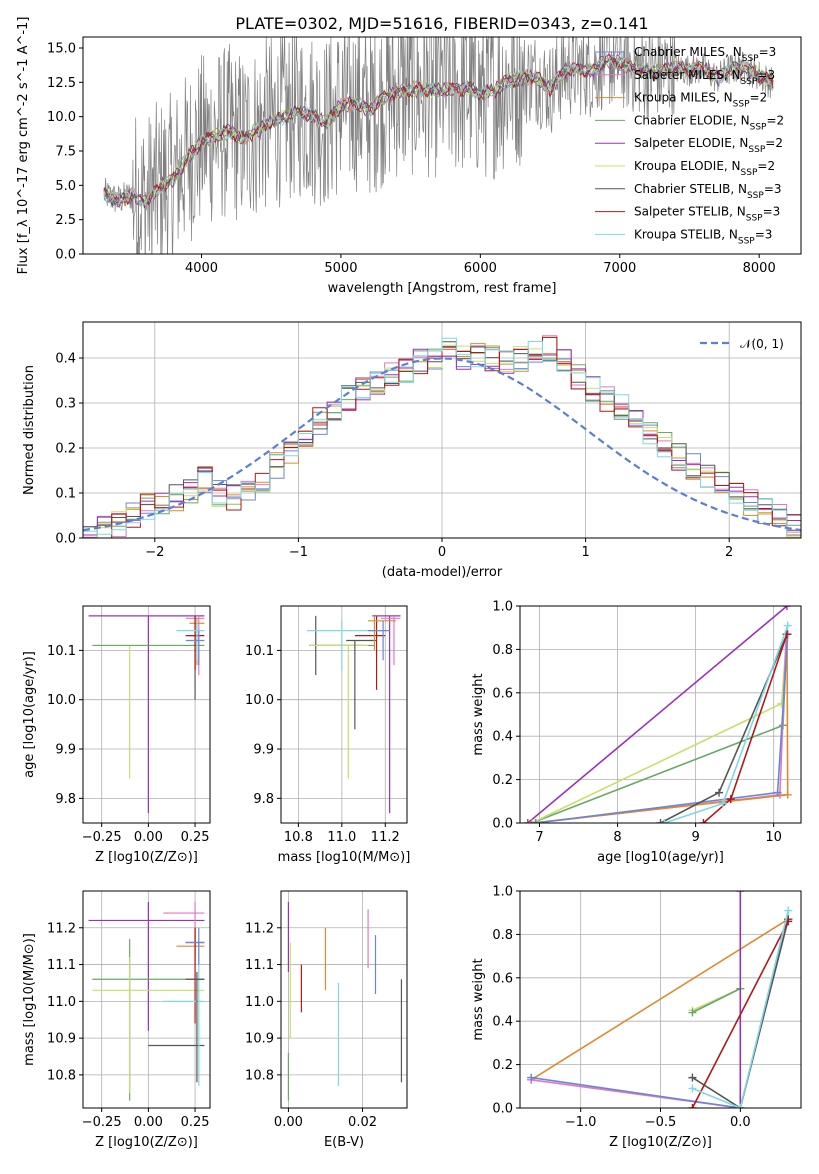 This screenshot has height=1174, width=819. I want to click on x-axis-label: wavelength [Angstrom, rest frame], so click(442, 288).